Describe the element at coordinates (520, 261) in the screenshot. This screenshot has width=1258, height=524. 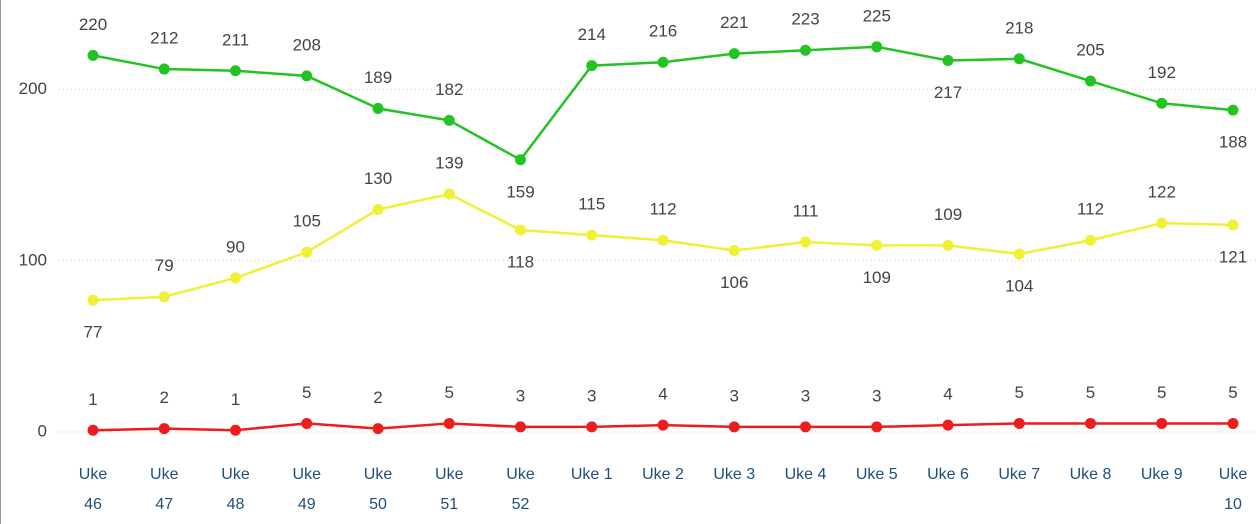
I see `data-label: 118` at that location.